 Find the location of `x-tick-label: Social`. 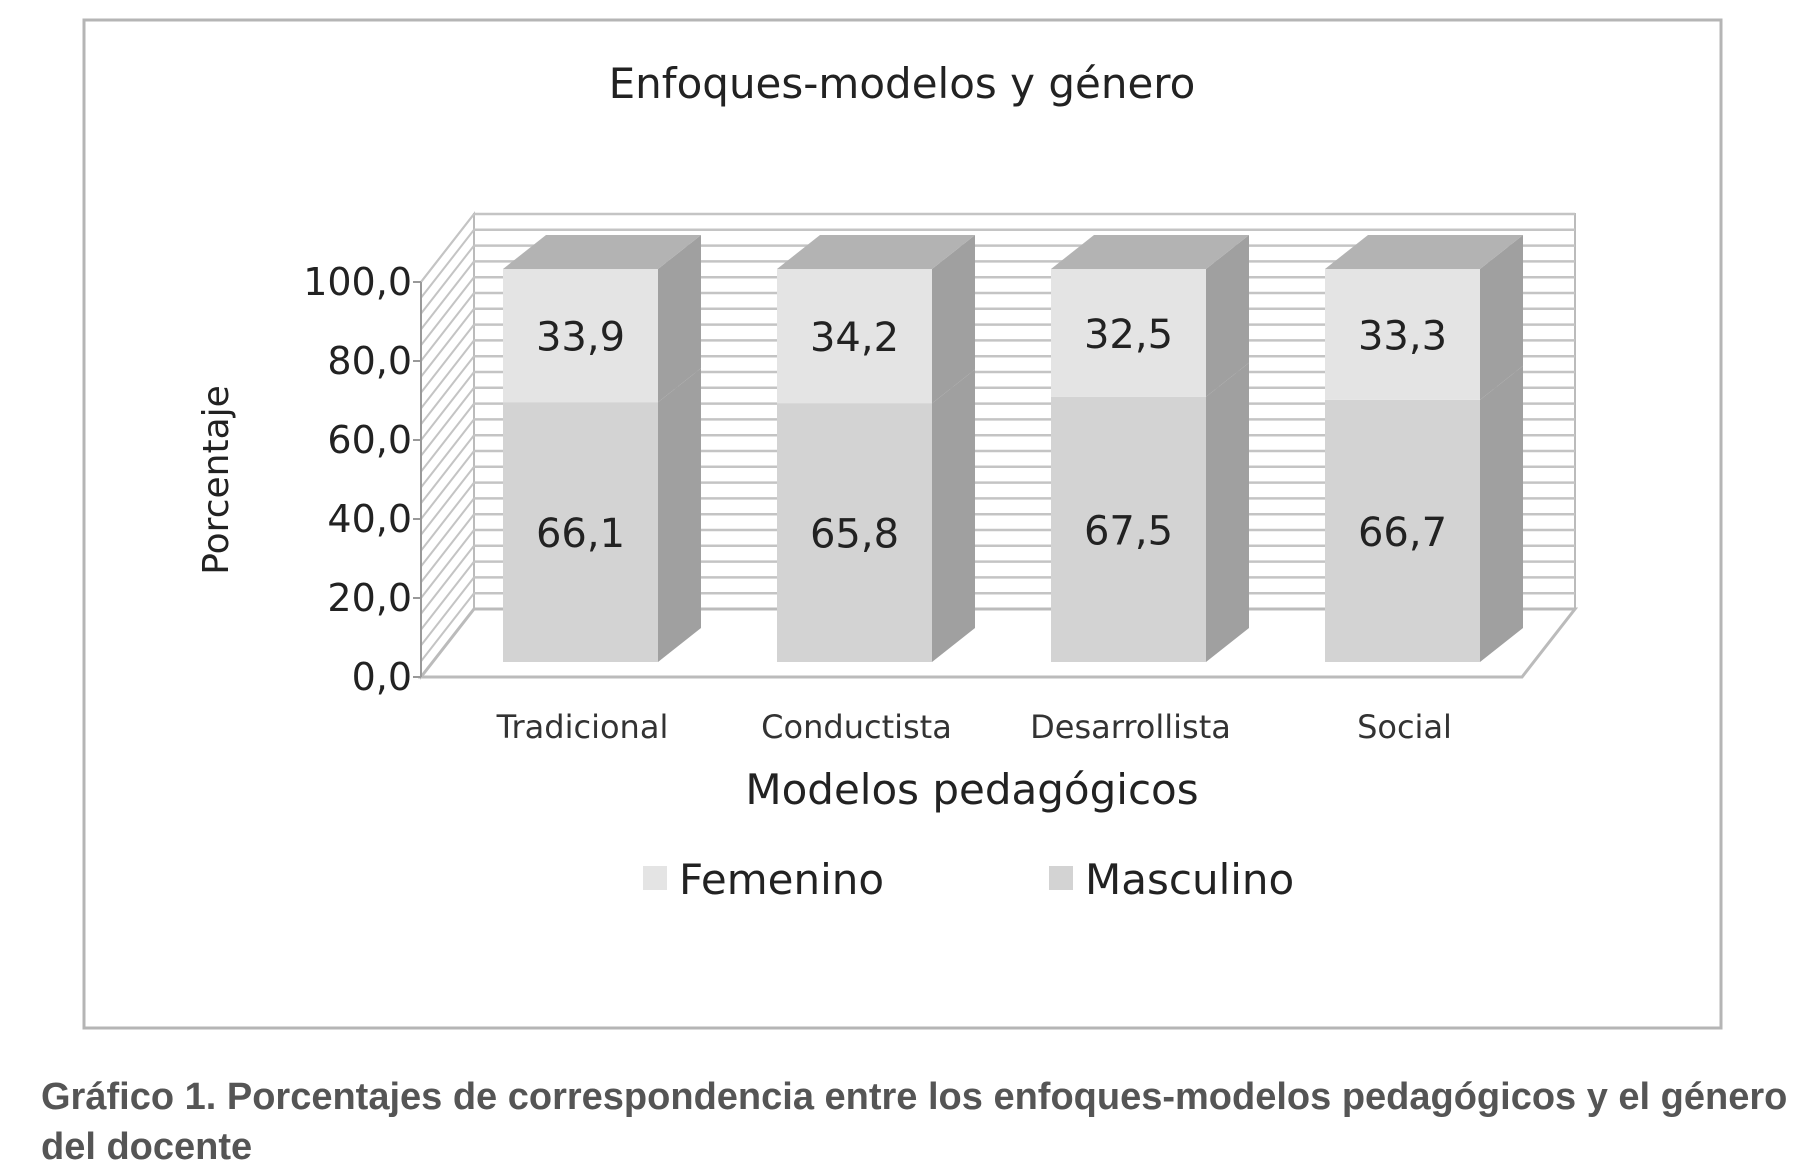

x-tick-label: Social is located at coordinates (1404, 727).